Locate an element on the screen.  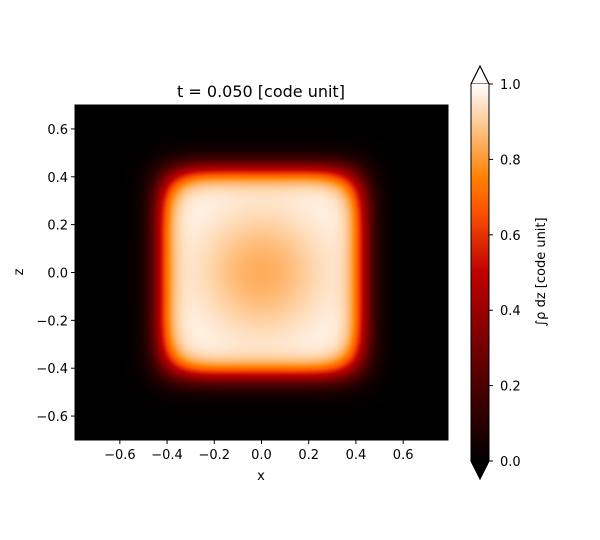
colorbar-tick-label: 0.6 is located at coordinates (510, 236).